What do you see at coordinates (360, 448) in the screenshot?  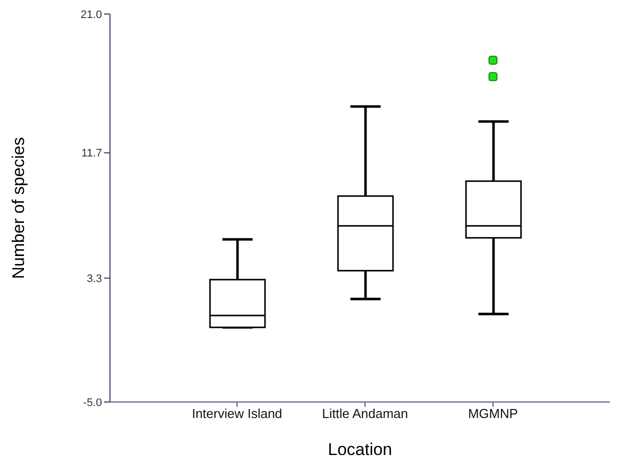 I see `x-axis-title: Location` at bounding box center [360, 448].